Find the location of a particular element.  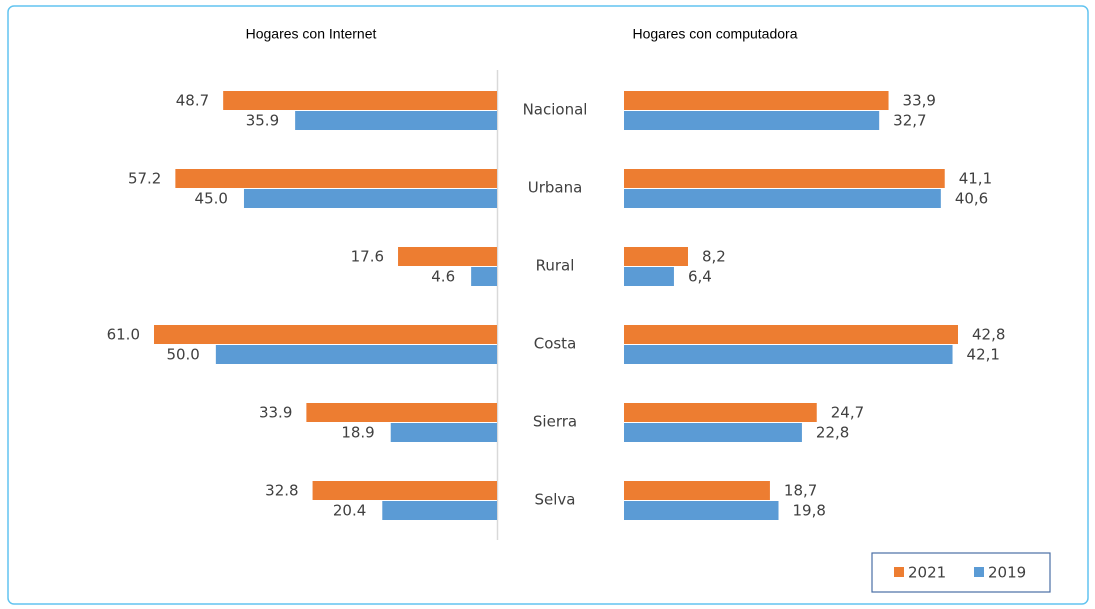

value-label: 4.6 is located at coordinates (443, 277).